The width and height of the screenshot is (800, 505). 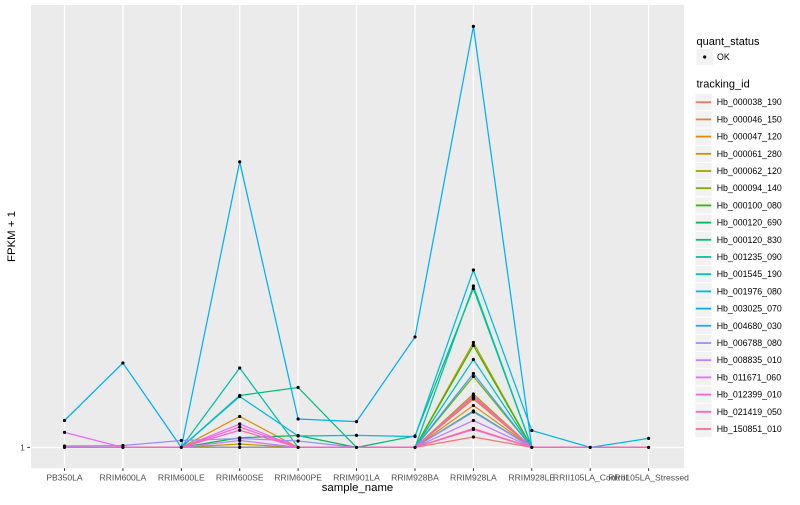 What do you see at coordinates (749, 395) in the screenshot?
I see `svg-text: Hb_012399_010` at bounding box center [749, 395].